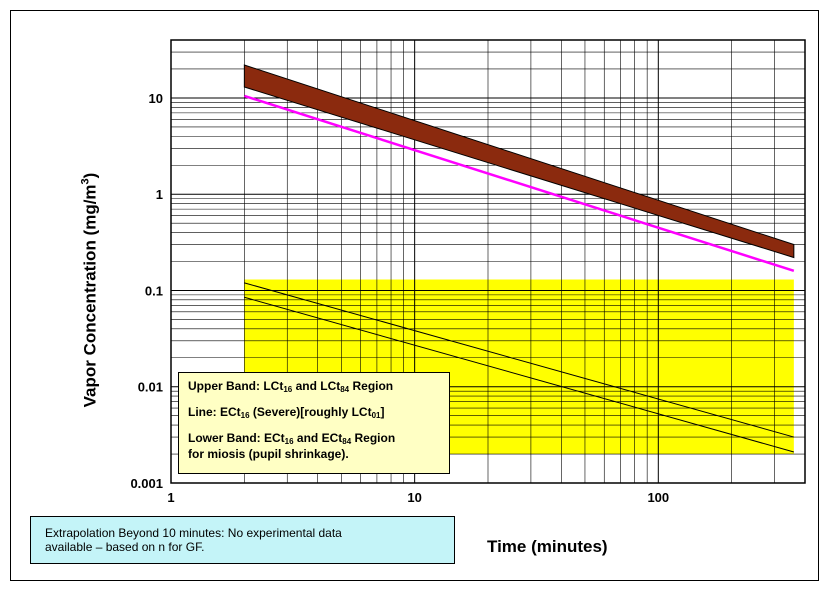 The height and width of the screenshot is (592, 832). What do you see at coordinates (156, 98) in the screenshot?
I see `y-tick-label: 10` at bounding box center [156, 98].